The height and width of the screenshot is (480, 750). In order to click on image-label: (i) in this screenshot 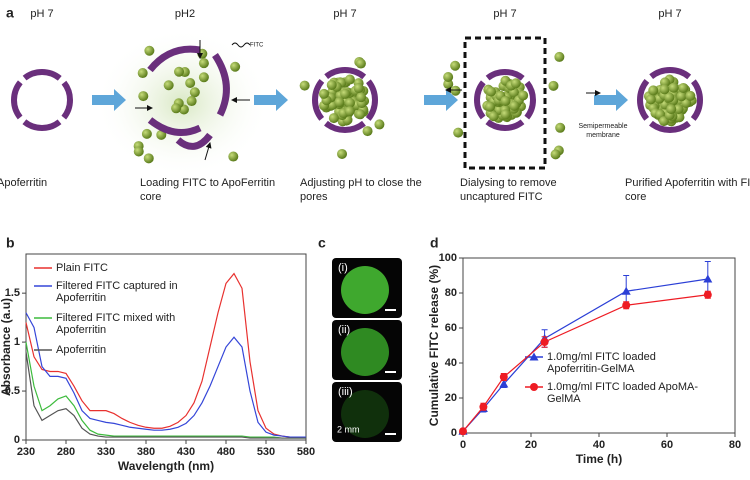, I will do `click(343, 268)`.